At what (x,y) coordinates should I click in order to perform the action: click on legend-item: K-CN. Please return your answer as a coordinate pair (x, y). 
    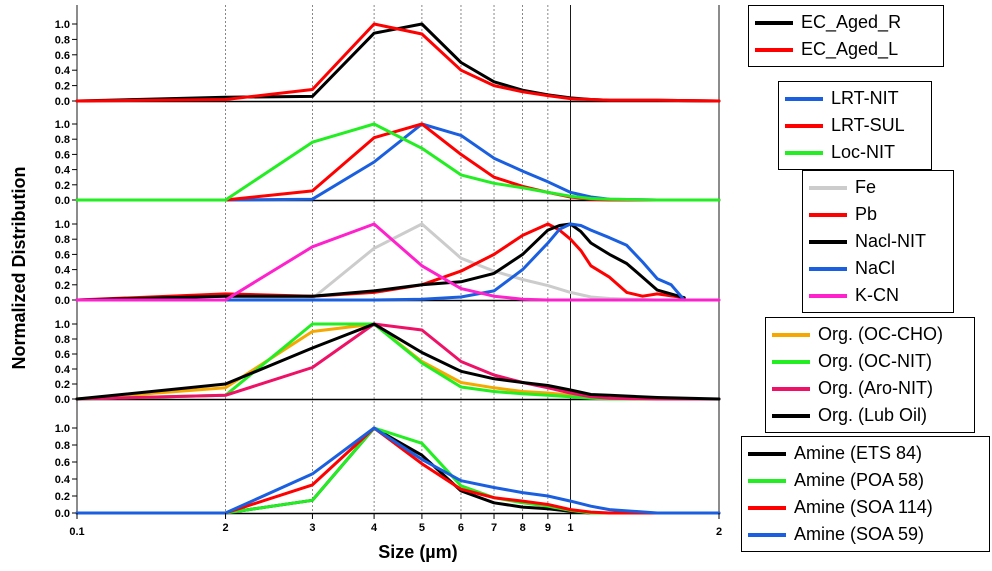
    Looking at the image, I should click on (878, 295).